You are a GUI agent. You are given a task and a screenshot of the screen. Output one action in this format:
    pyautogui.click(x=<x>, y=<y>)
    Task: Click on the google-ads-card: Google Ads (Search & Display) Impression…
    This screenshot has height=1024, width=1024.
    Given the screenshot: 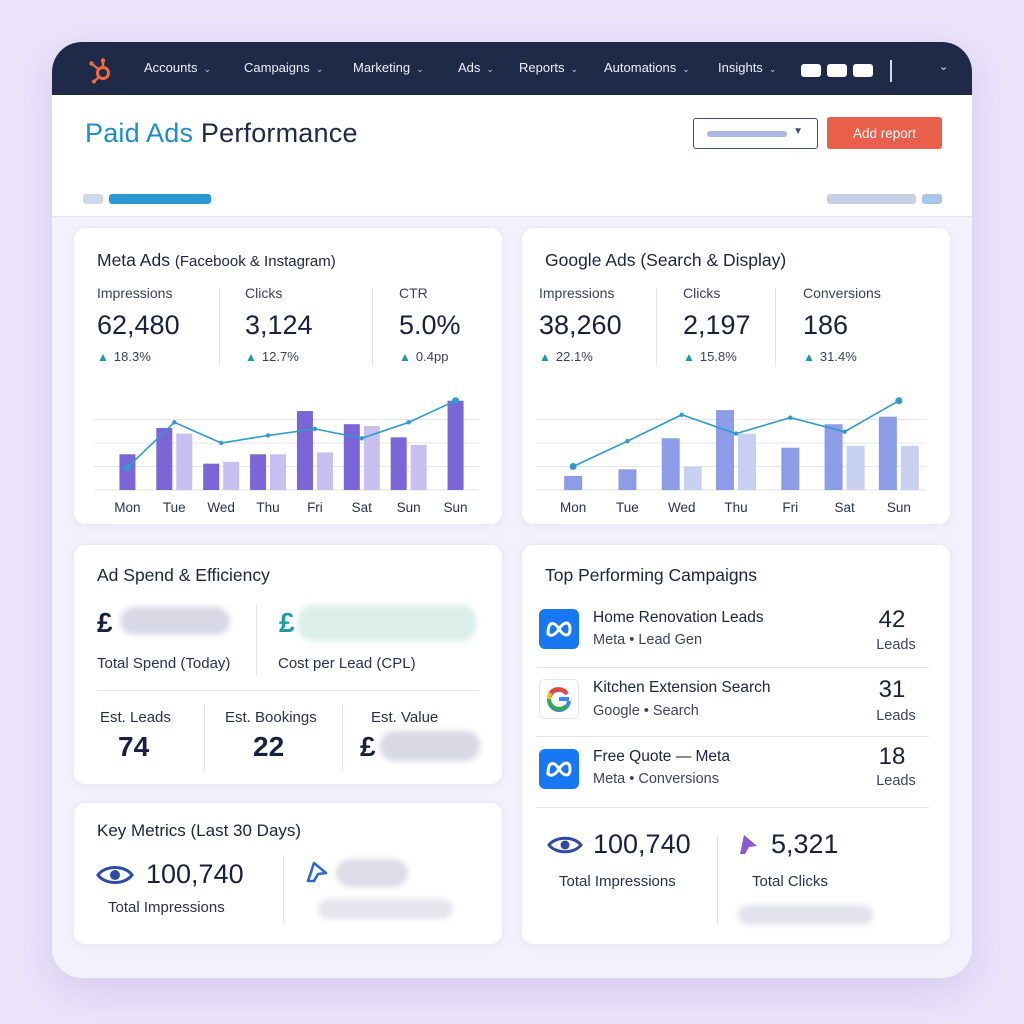 What is the action you would take?
    pyautogui.click(x=736, y=376)
    